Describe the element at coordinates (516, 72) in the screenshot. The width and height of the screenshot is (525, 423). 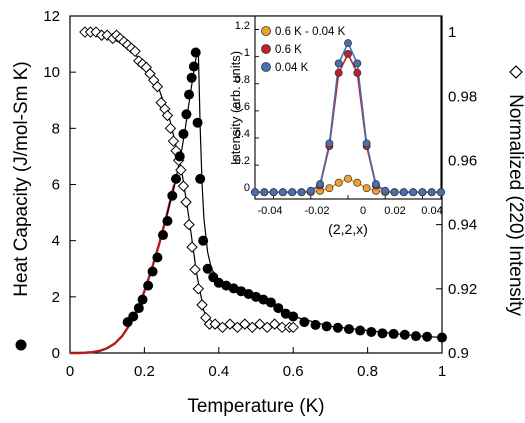
I see `open-diamond-legend-marker` at that location.